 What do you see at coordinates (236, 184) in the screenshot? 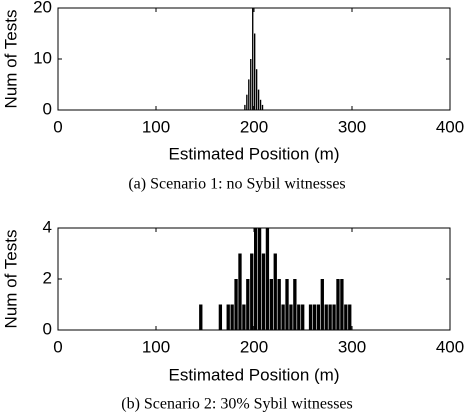
I see `caption: (a) Scenario 1: no Sybil witnesses` at bounding box center [236, 184].